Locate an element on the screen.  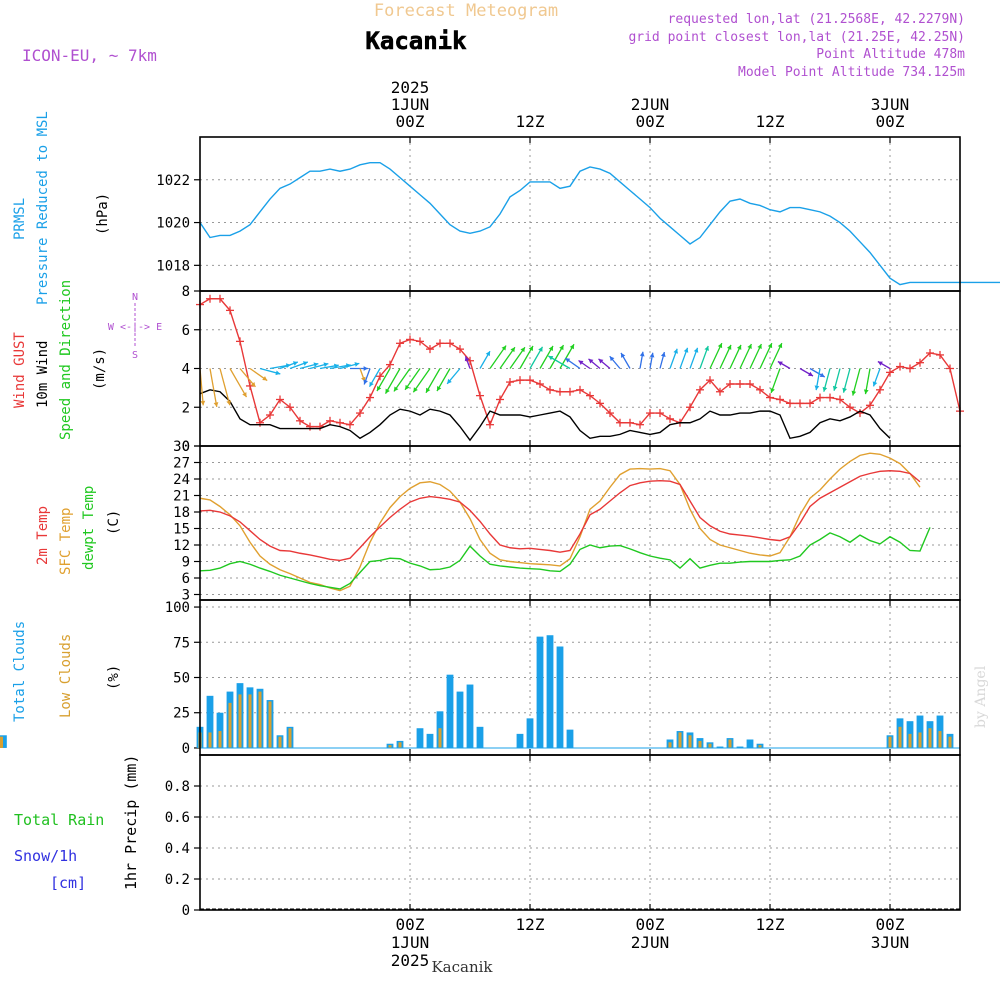
temperature-ytick-label: 27 is located at coordinates (181, 464).